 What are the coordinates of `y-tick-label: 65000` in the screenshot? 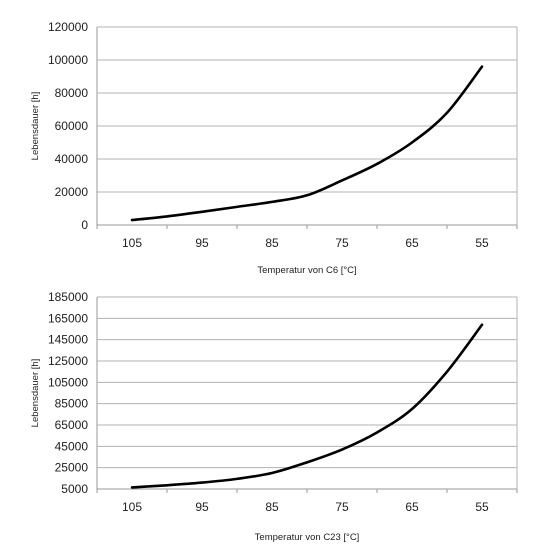 It's located at (72, 425).